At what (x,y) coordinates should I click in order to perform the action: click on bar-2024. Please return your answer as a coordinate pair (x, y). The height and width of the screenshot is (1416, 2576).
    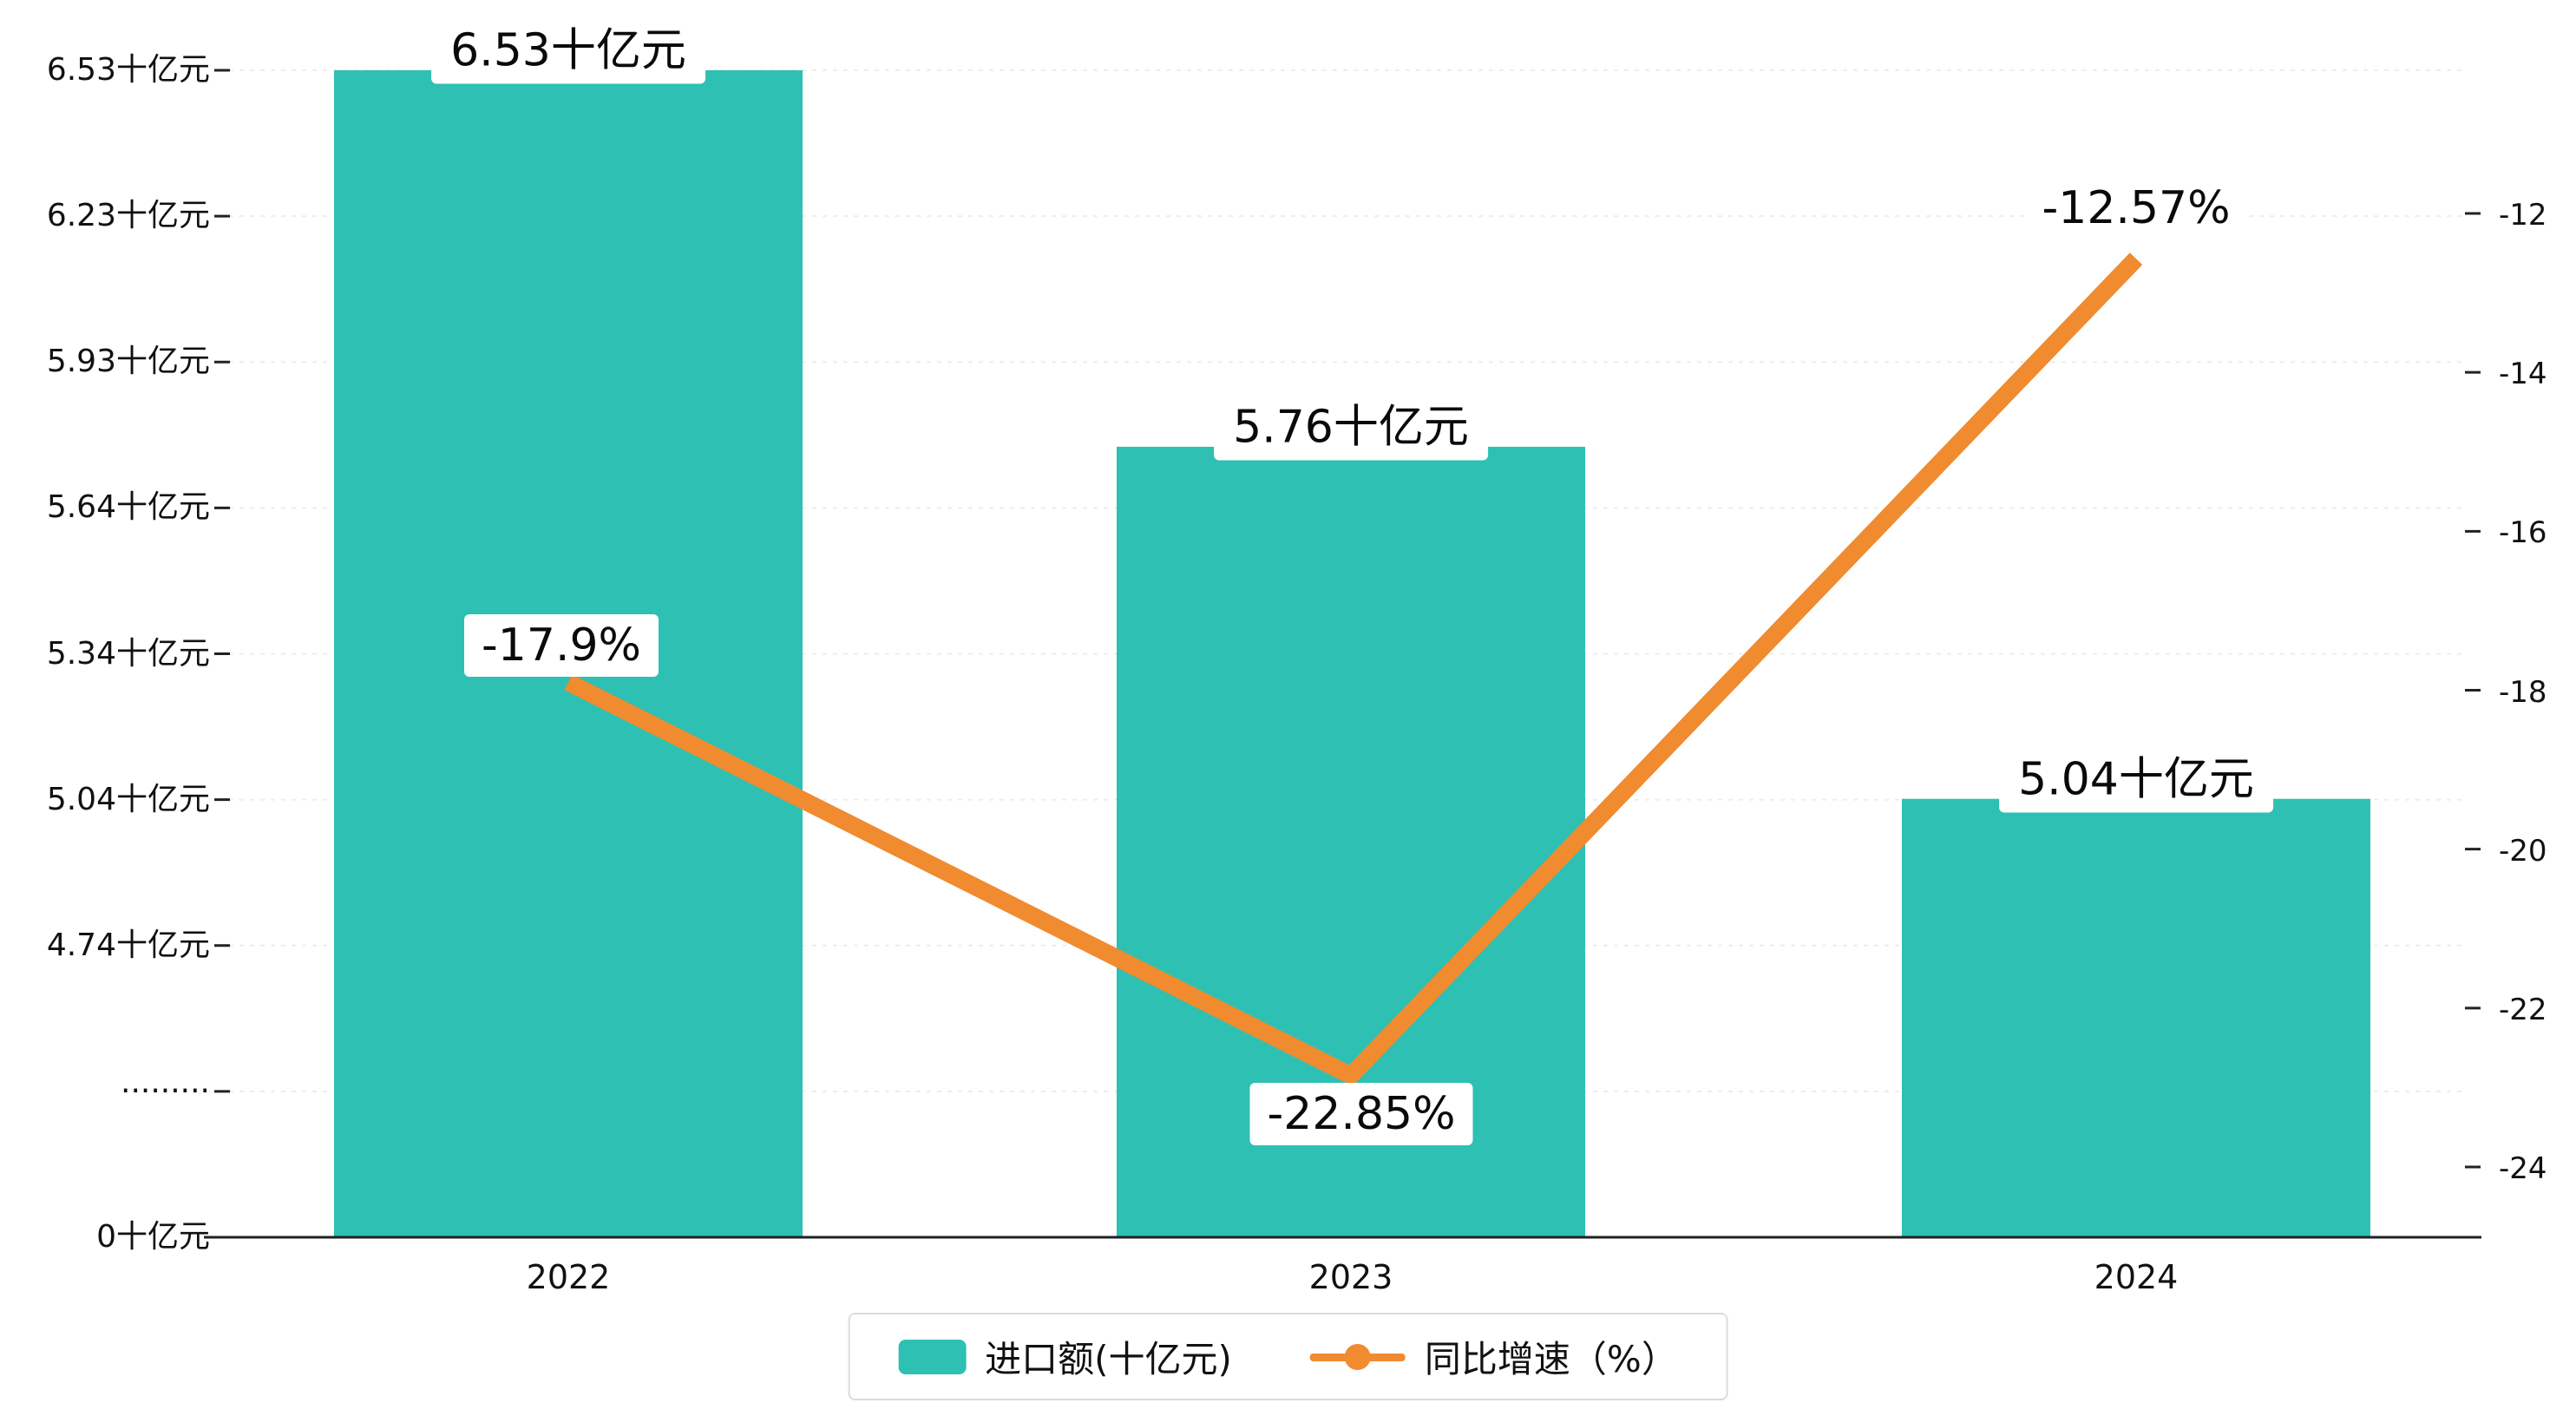
    Looking at the image, I should click on (2136, 1018).